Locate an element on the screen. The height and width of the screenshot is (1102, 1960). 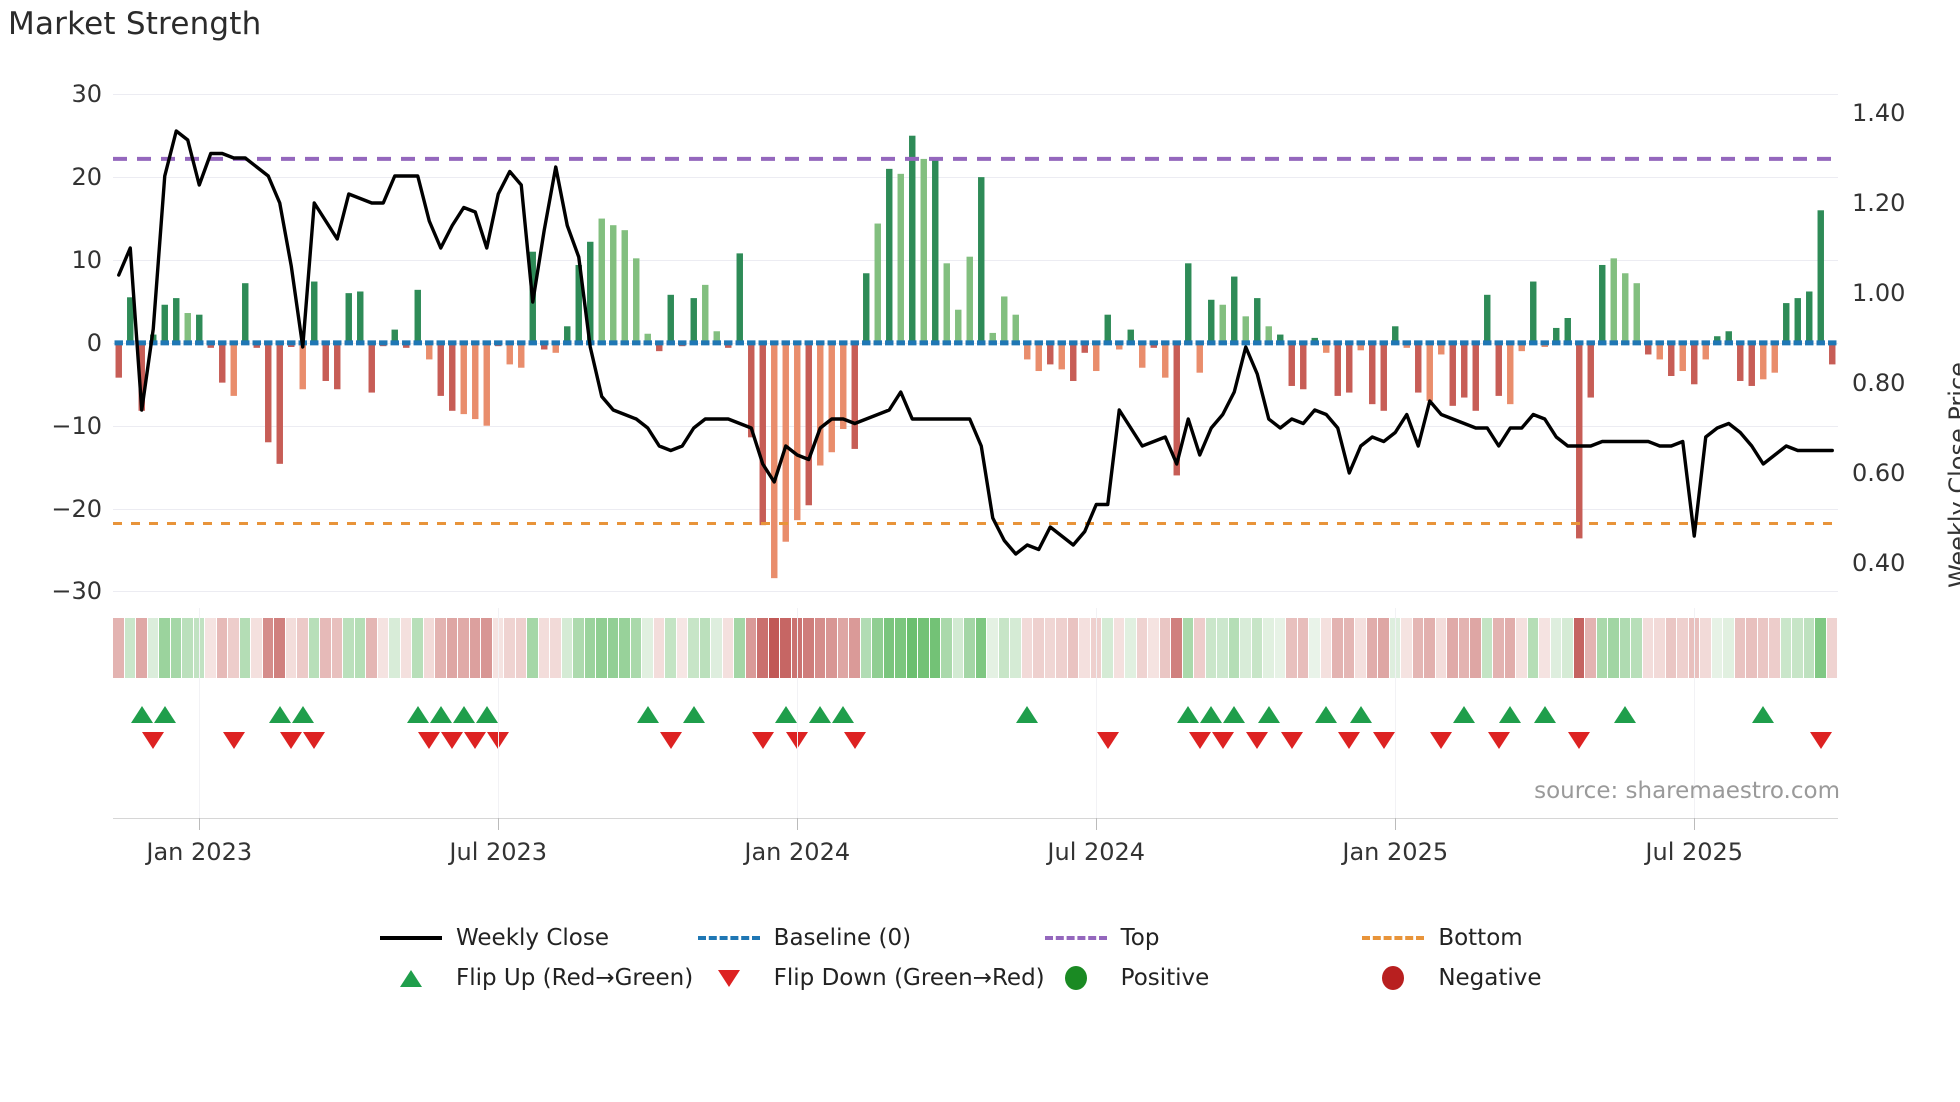
gridline is located at coordinates (975, 426).